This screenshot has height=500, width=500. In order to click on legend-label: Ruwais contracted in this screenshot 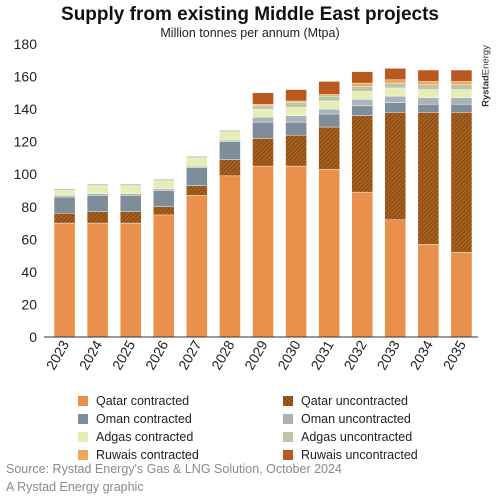, I will do `click(147, 454)`.